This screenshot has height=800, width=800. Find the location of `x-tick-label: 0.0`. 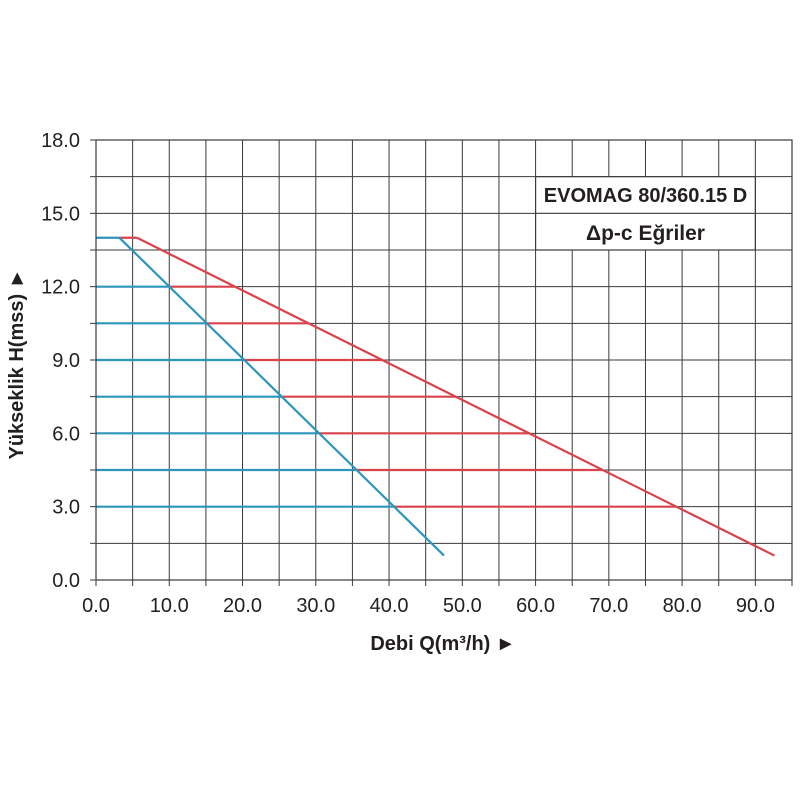

x-tick-label: 0.0 is located at coordinates (96, 606).